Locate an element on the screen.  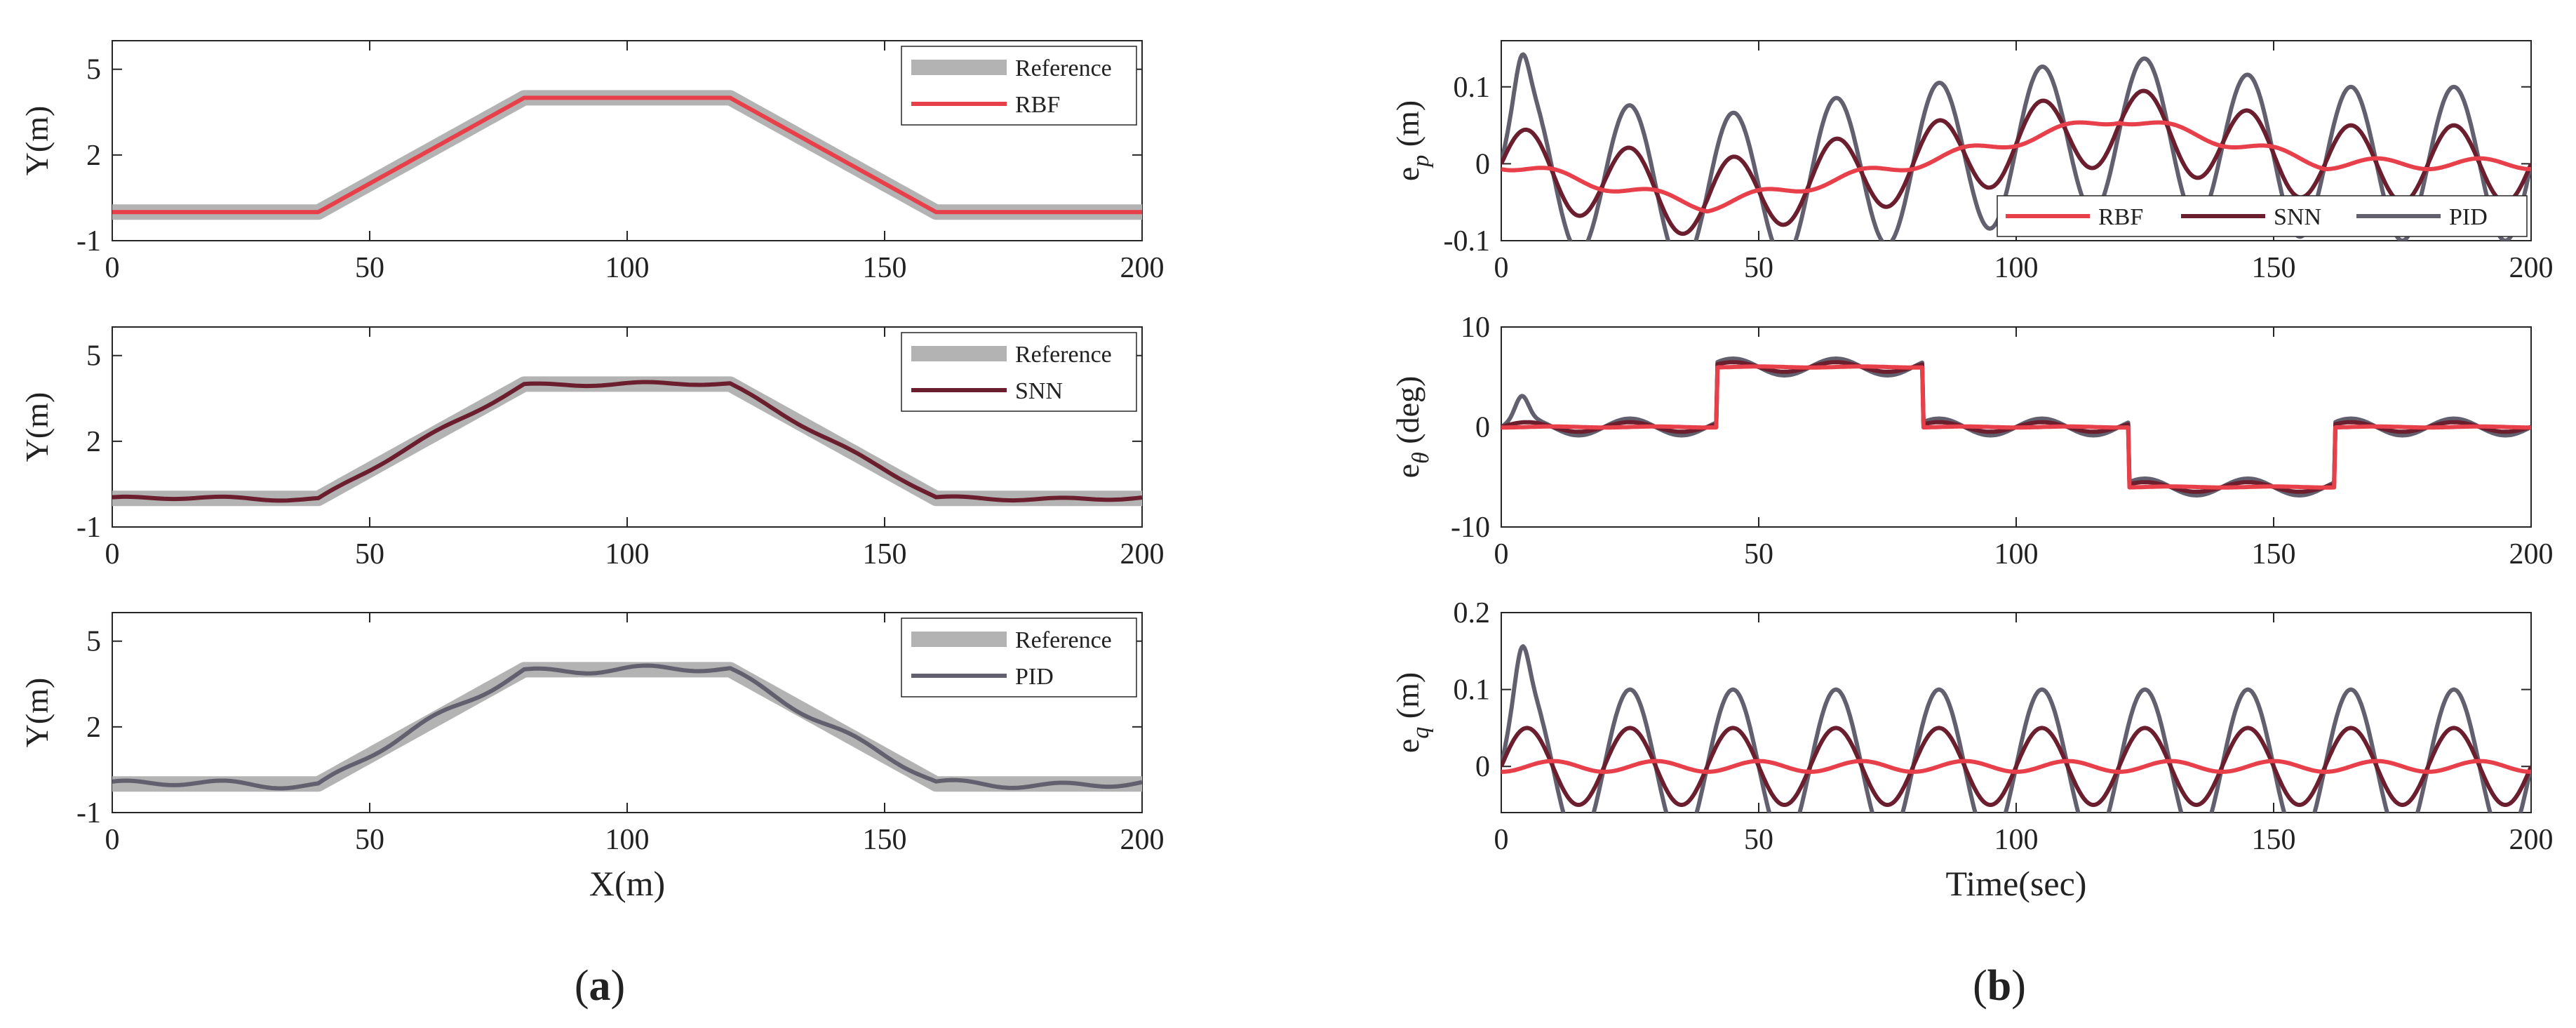
x-axis-label: X(m) is located at coordinates (627, 883).